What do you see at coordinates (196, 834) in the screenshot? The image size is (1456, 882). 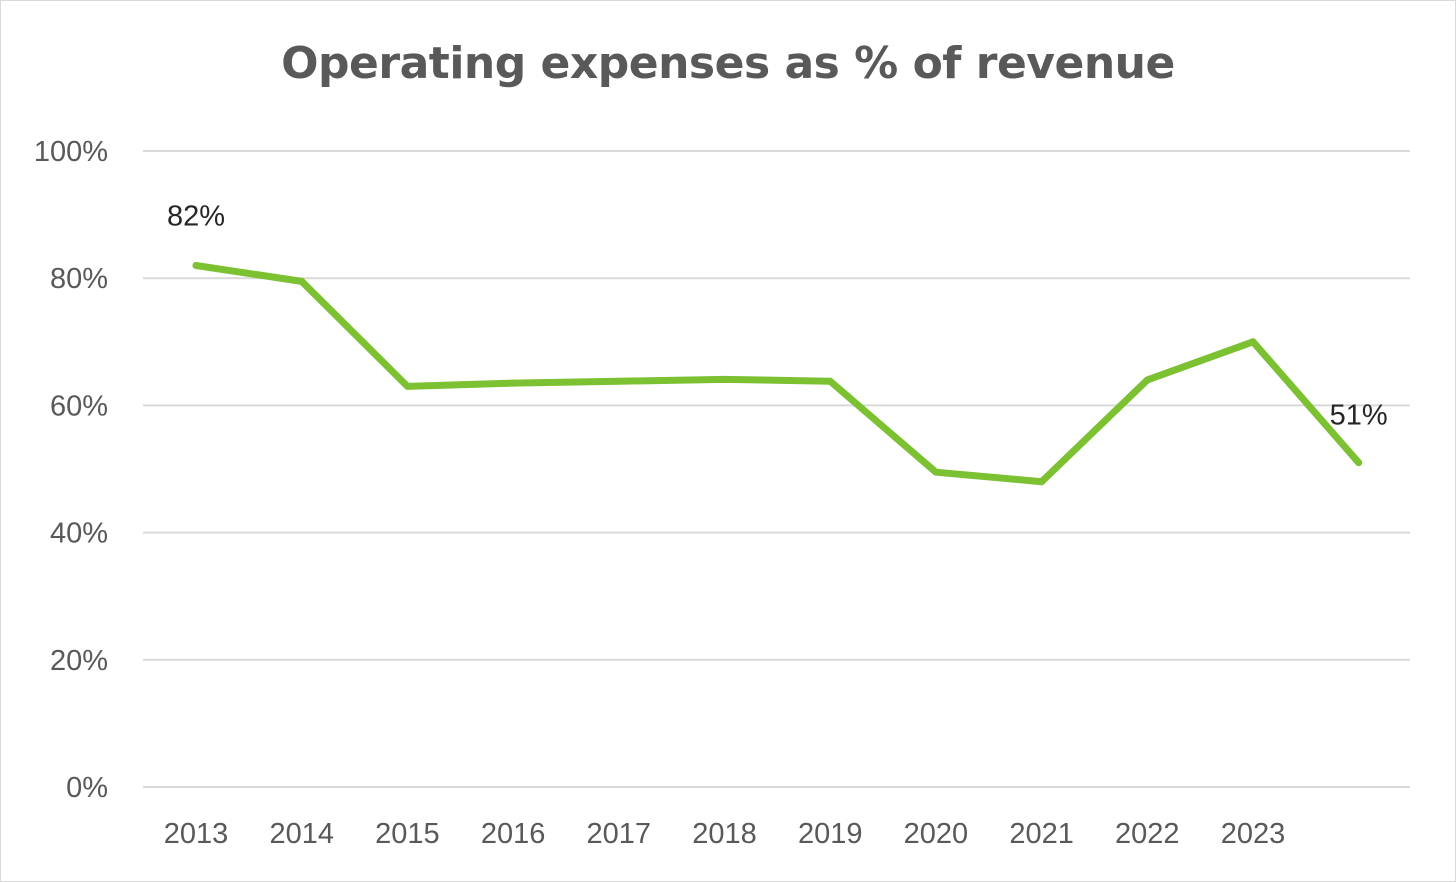 I see `x-tick-label: 2013` at bounding box center [196, 834].